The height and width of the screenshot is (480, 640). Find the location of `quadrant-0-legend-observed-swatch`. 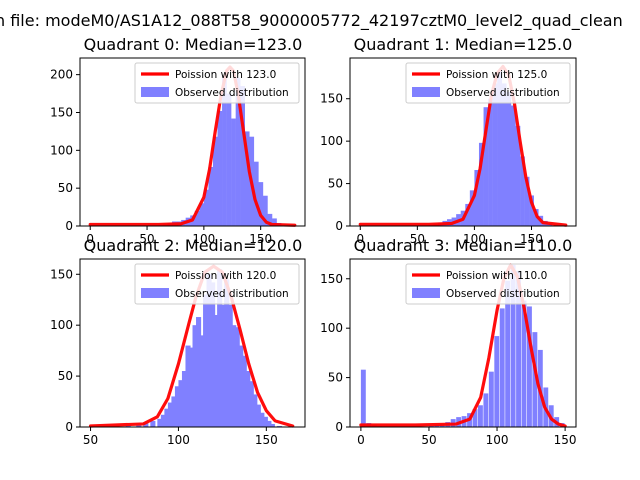

quadrant-0-legend-observed-swatch is located at coordinates (155, 92).